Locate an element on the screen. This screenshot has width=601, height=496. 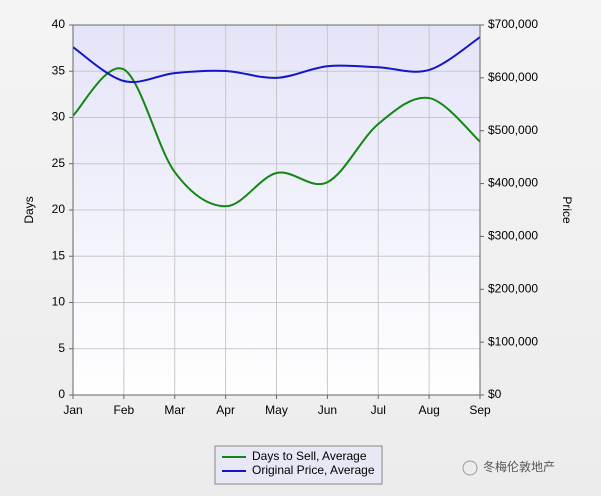
y-tick-label: 15 is located at coordinates (59, 255).